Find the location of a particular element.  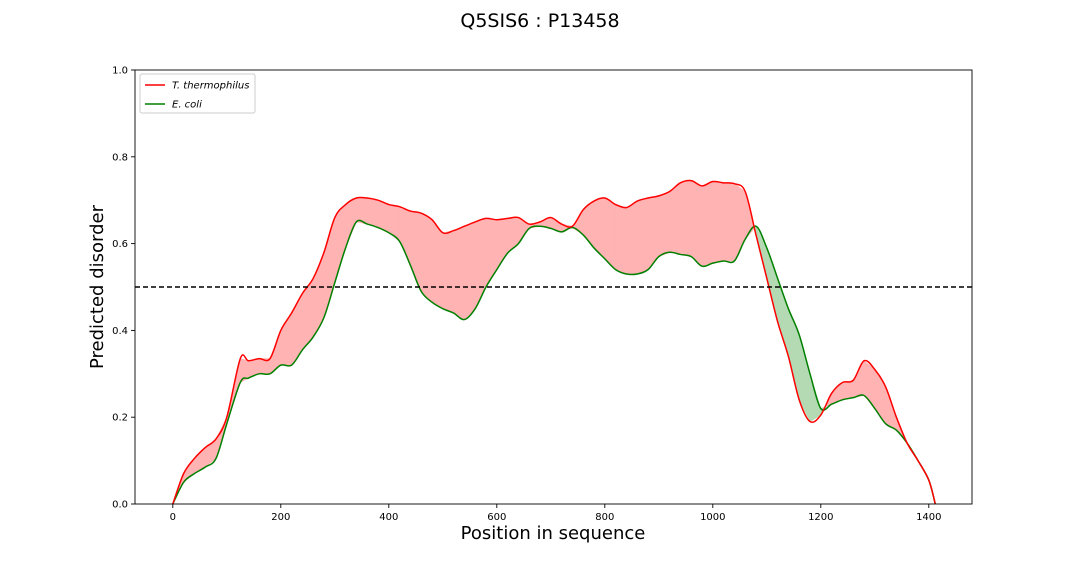

legend-label: E. coli is located at coordinates (187, 105).